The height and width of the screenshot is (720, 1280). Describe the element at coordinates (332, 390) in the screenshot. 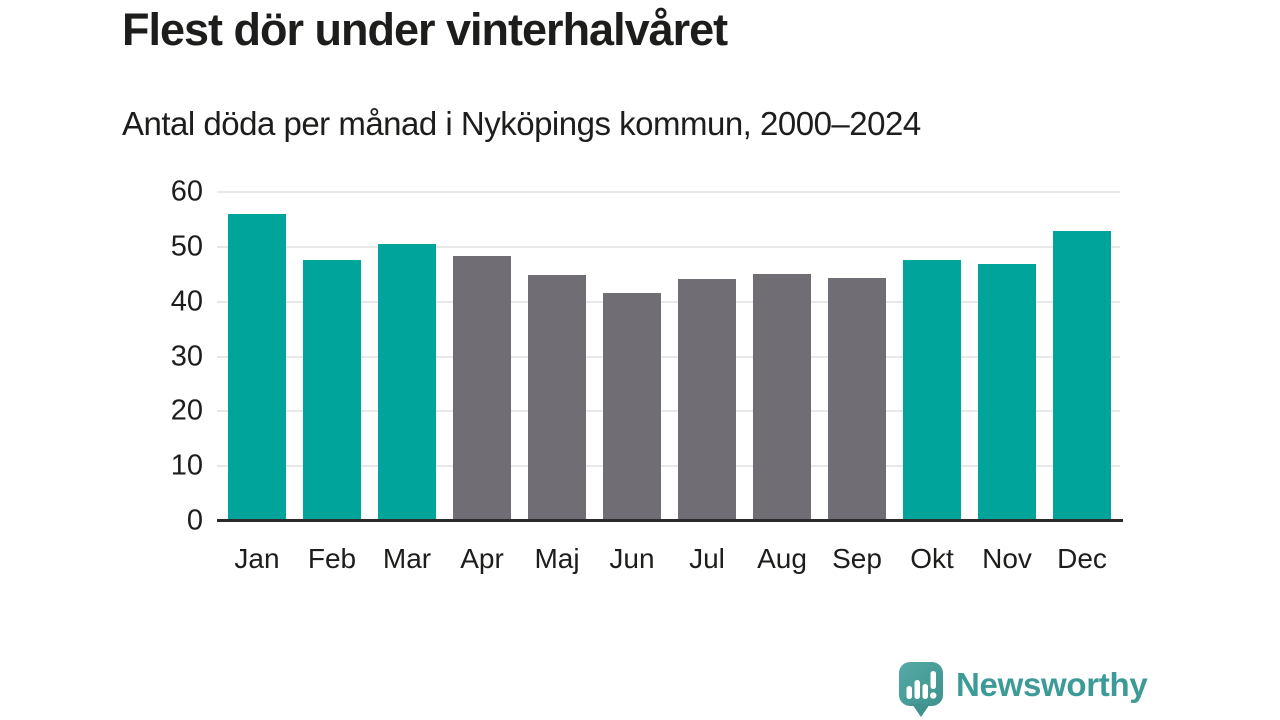

I see `bar-feb` at that location.